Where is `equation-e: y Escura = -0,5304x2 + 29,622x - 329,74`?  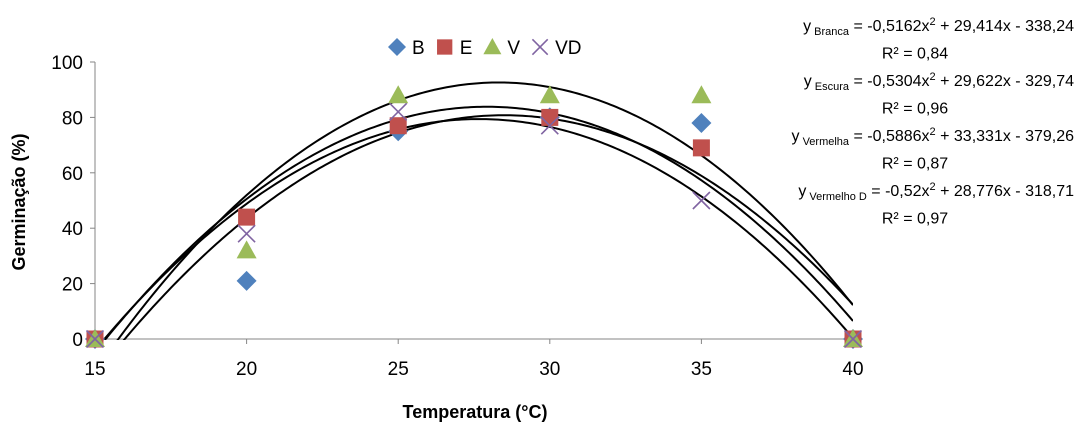 equation-e: y Escura = -0,5304x2 + 29,622x - 329,74 is located at coordinates (939, 82).